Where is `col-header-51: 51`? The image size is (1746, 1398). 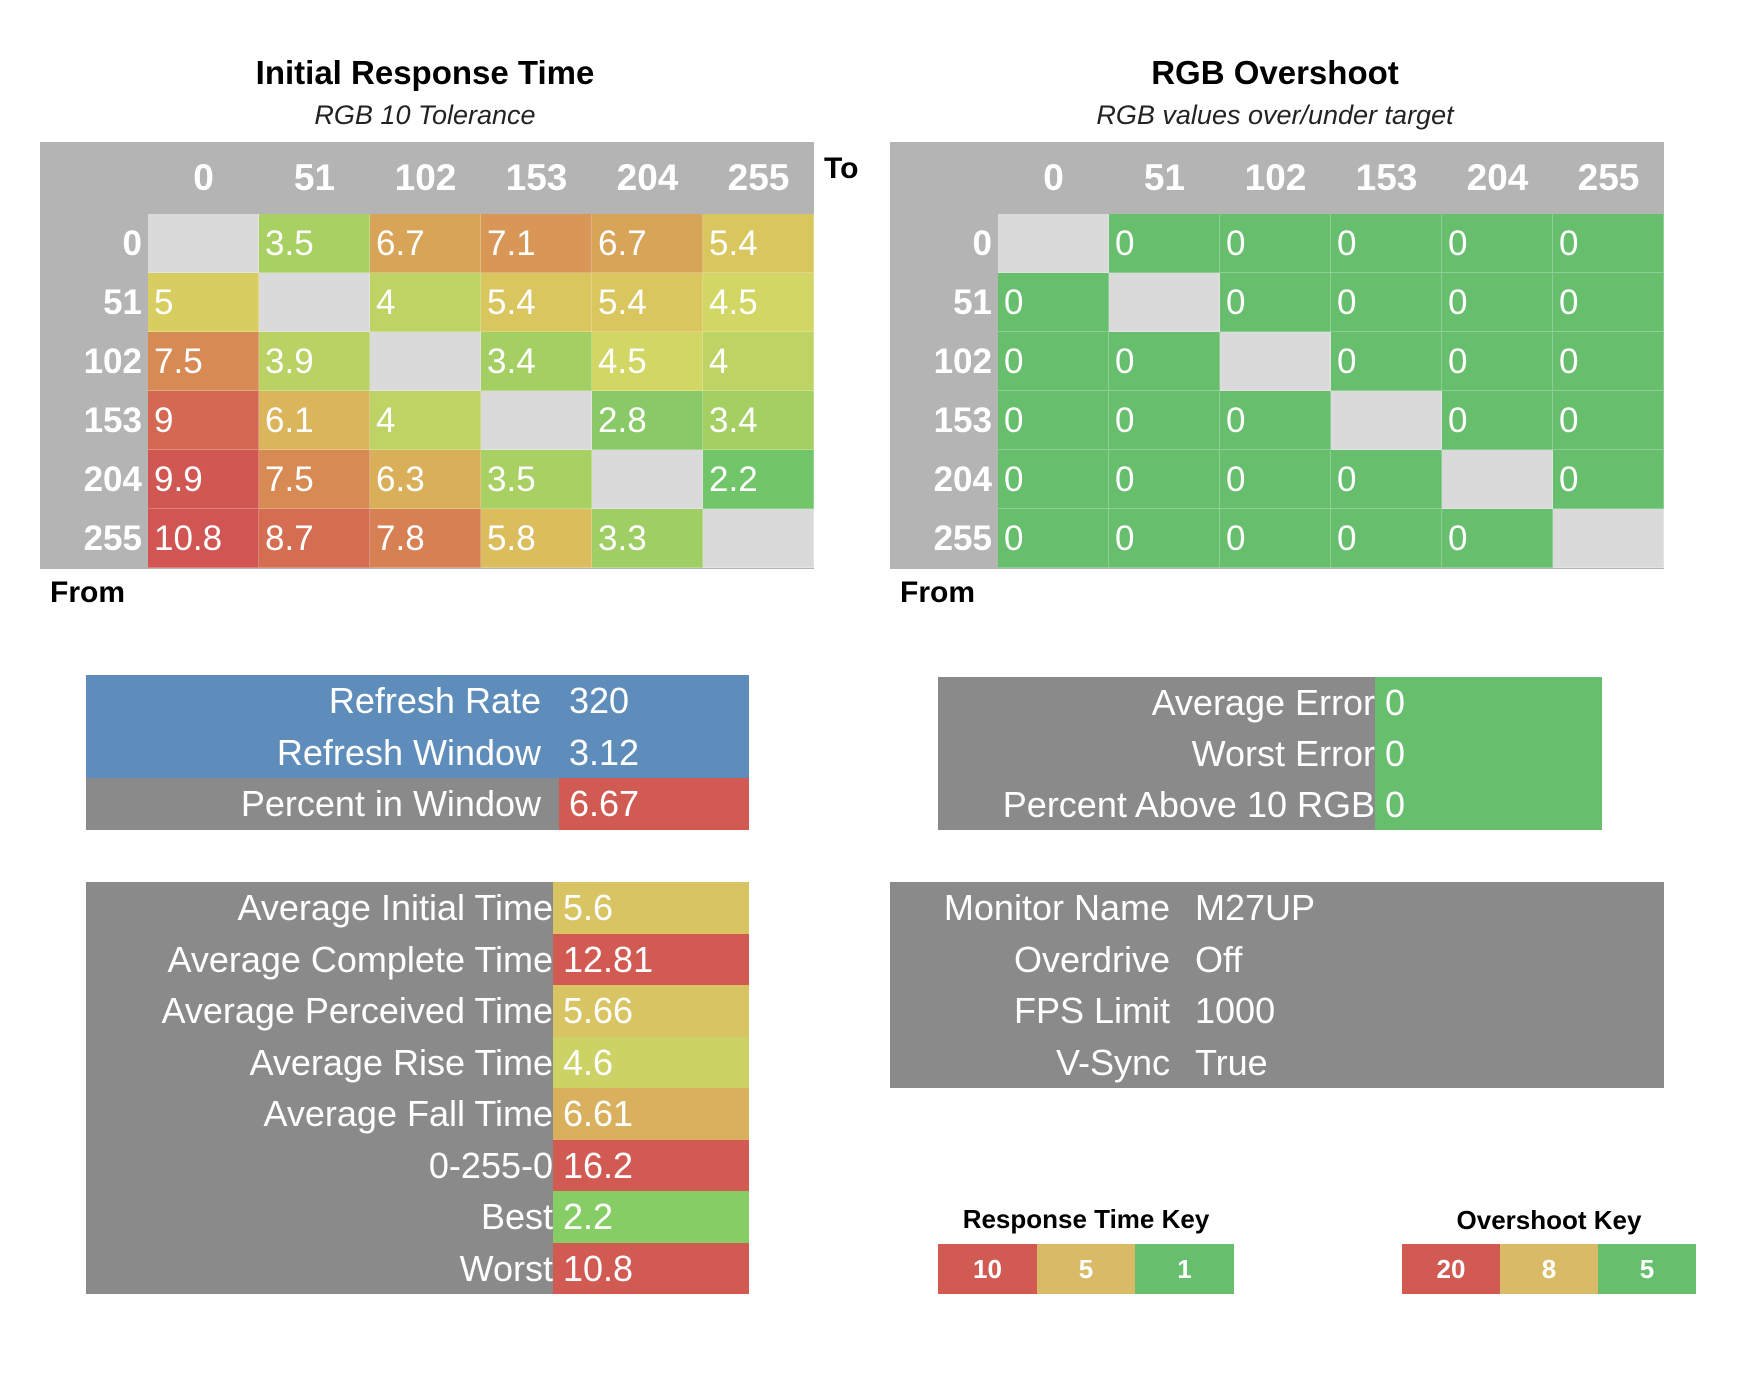
col-header-51: 51 is located at coordinates (1164, 177).